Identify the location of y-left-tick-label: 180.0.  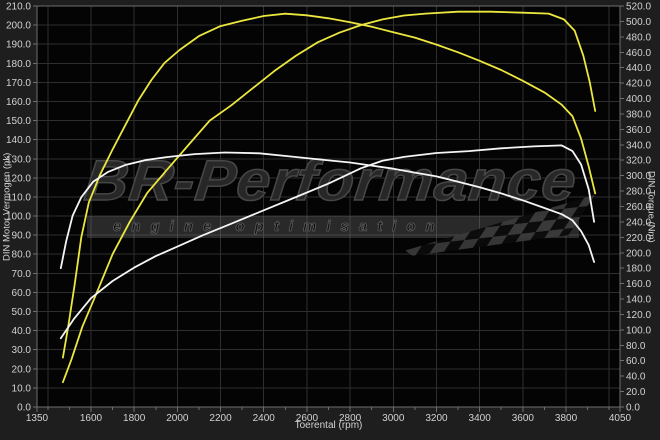
(18, 64).